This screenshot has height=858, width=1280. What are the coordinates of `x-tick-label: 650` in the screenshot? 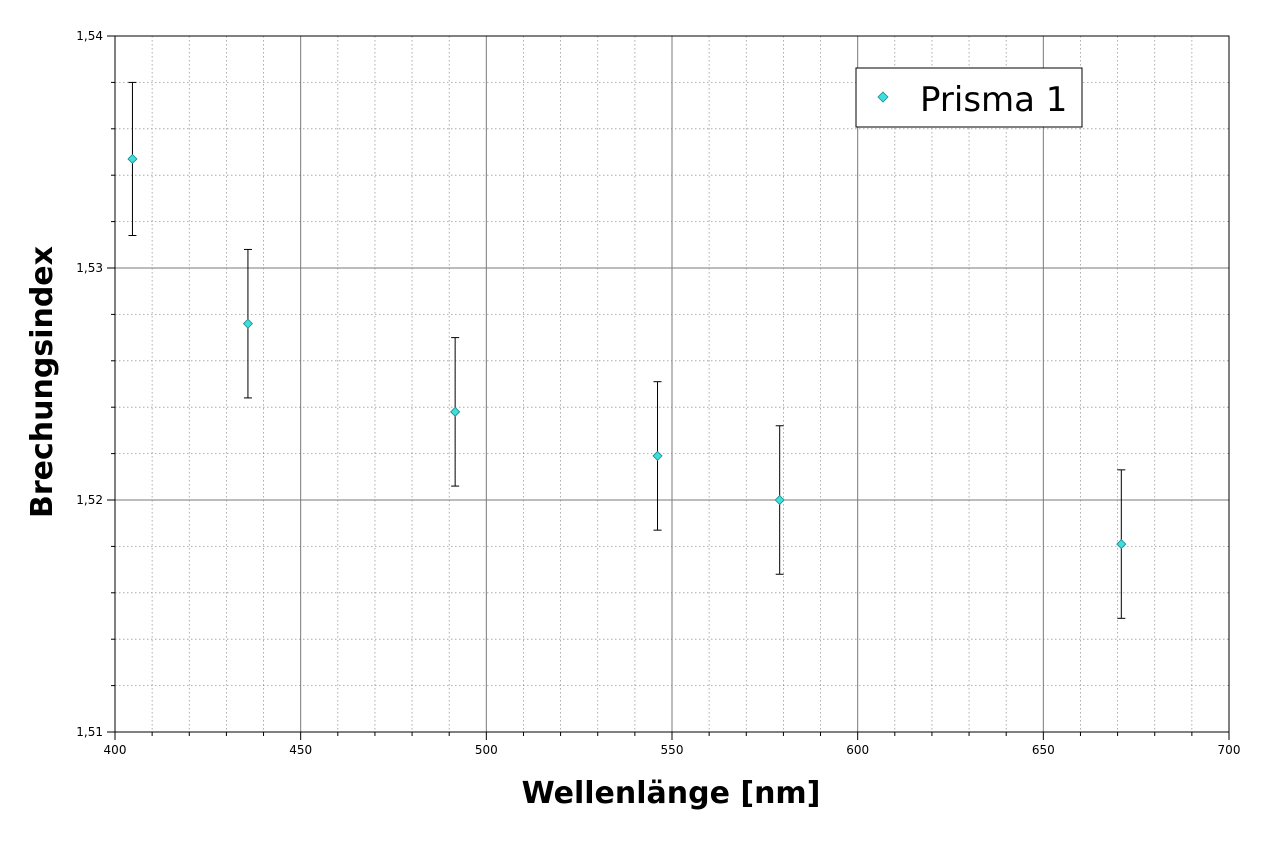 It's located at (1043, 750).